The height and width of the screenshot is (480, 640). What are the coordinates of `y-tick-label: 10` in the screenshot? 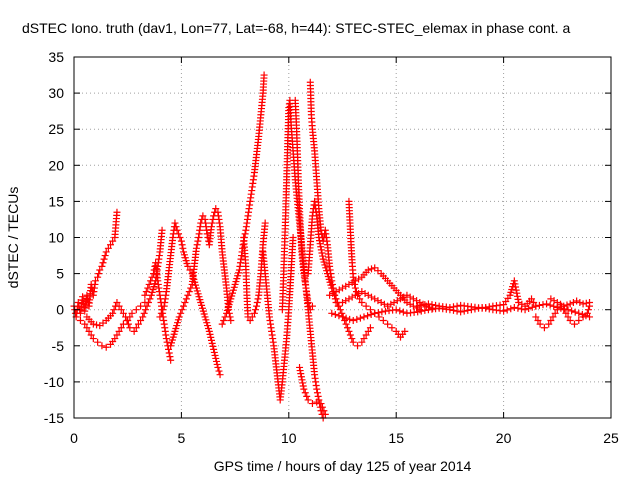 It's located at (56, 238).